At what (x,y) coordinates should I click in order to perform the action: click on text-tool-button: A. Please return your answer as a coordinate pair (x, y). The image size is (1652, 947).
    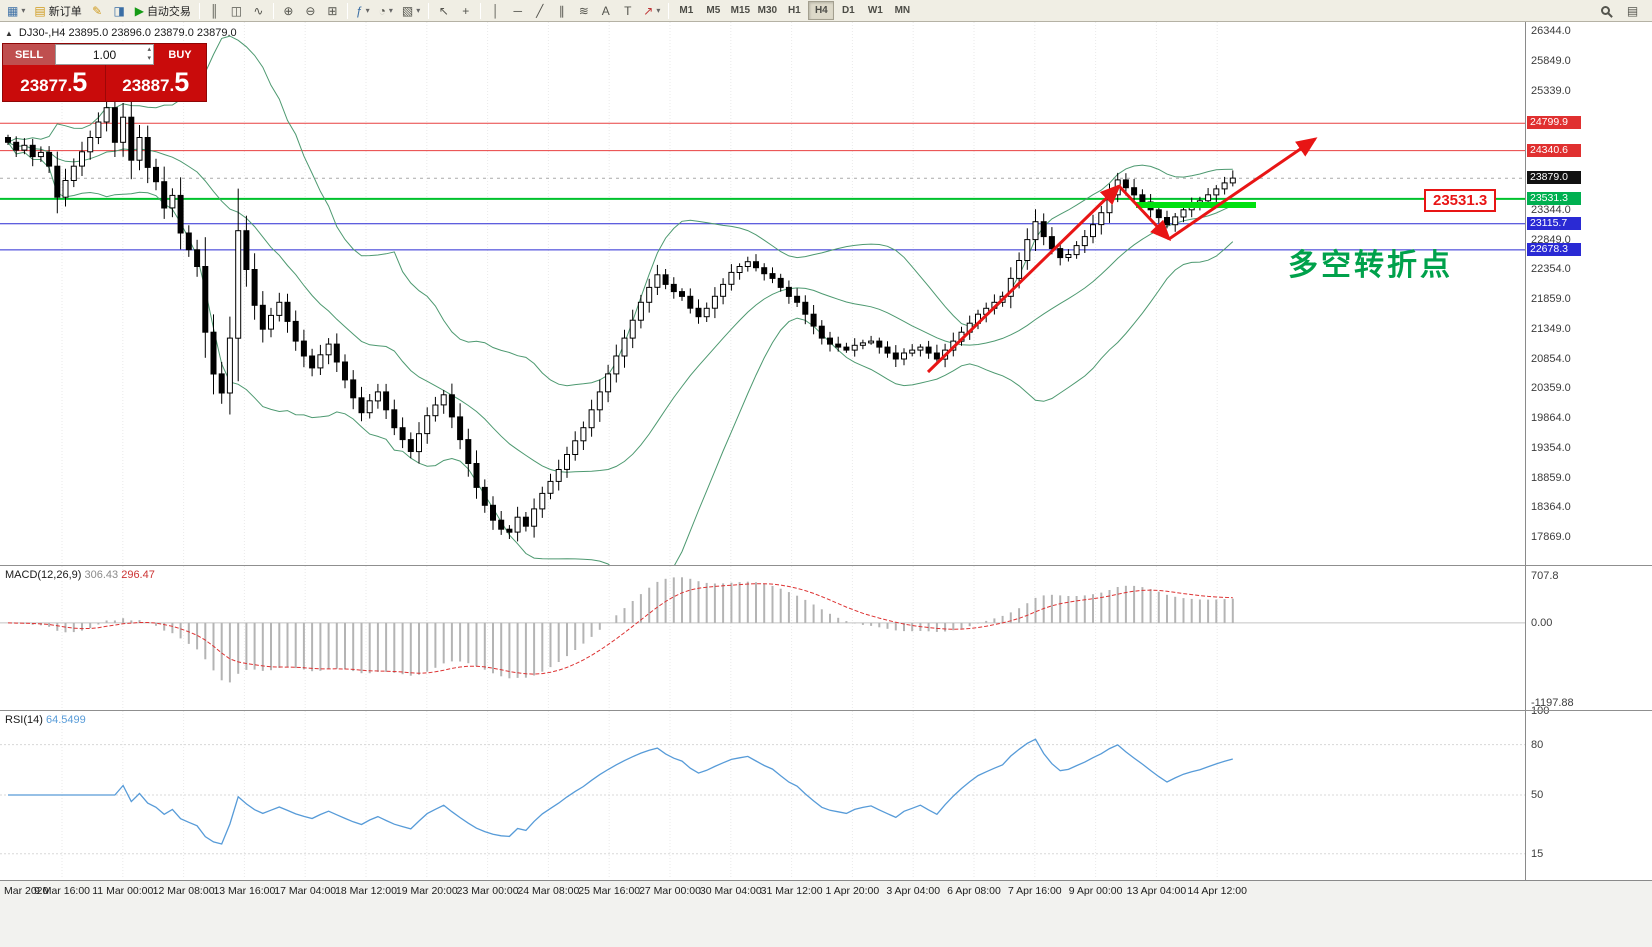
    Looking at the image, I should click on (605, 10).